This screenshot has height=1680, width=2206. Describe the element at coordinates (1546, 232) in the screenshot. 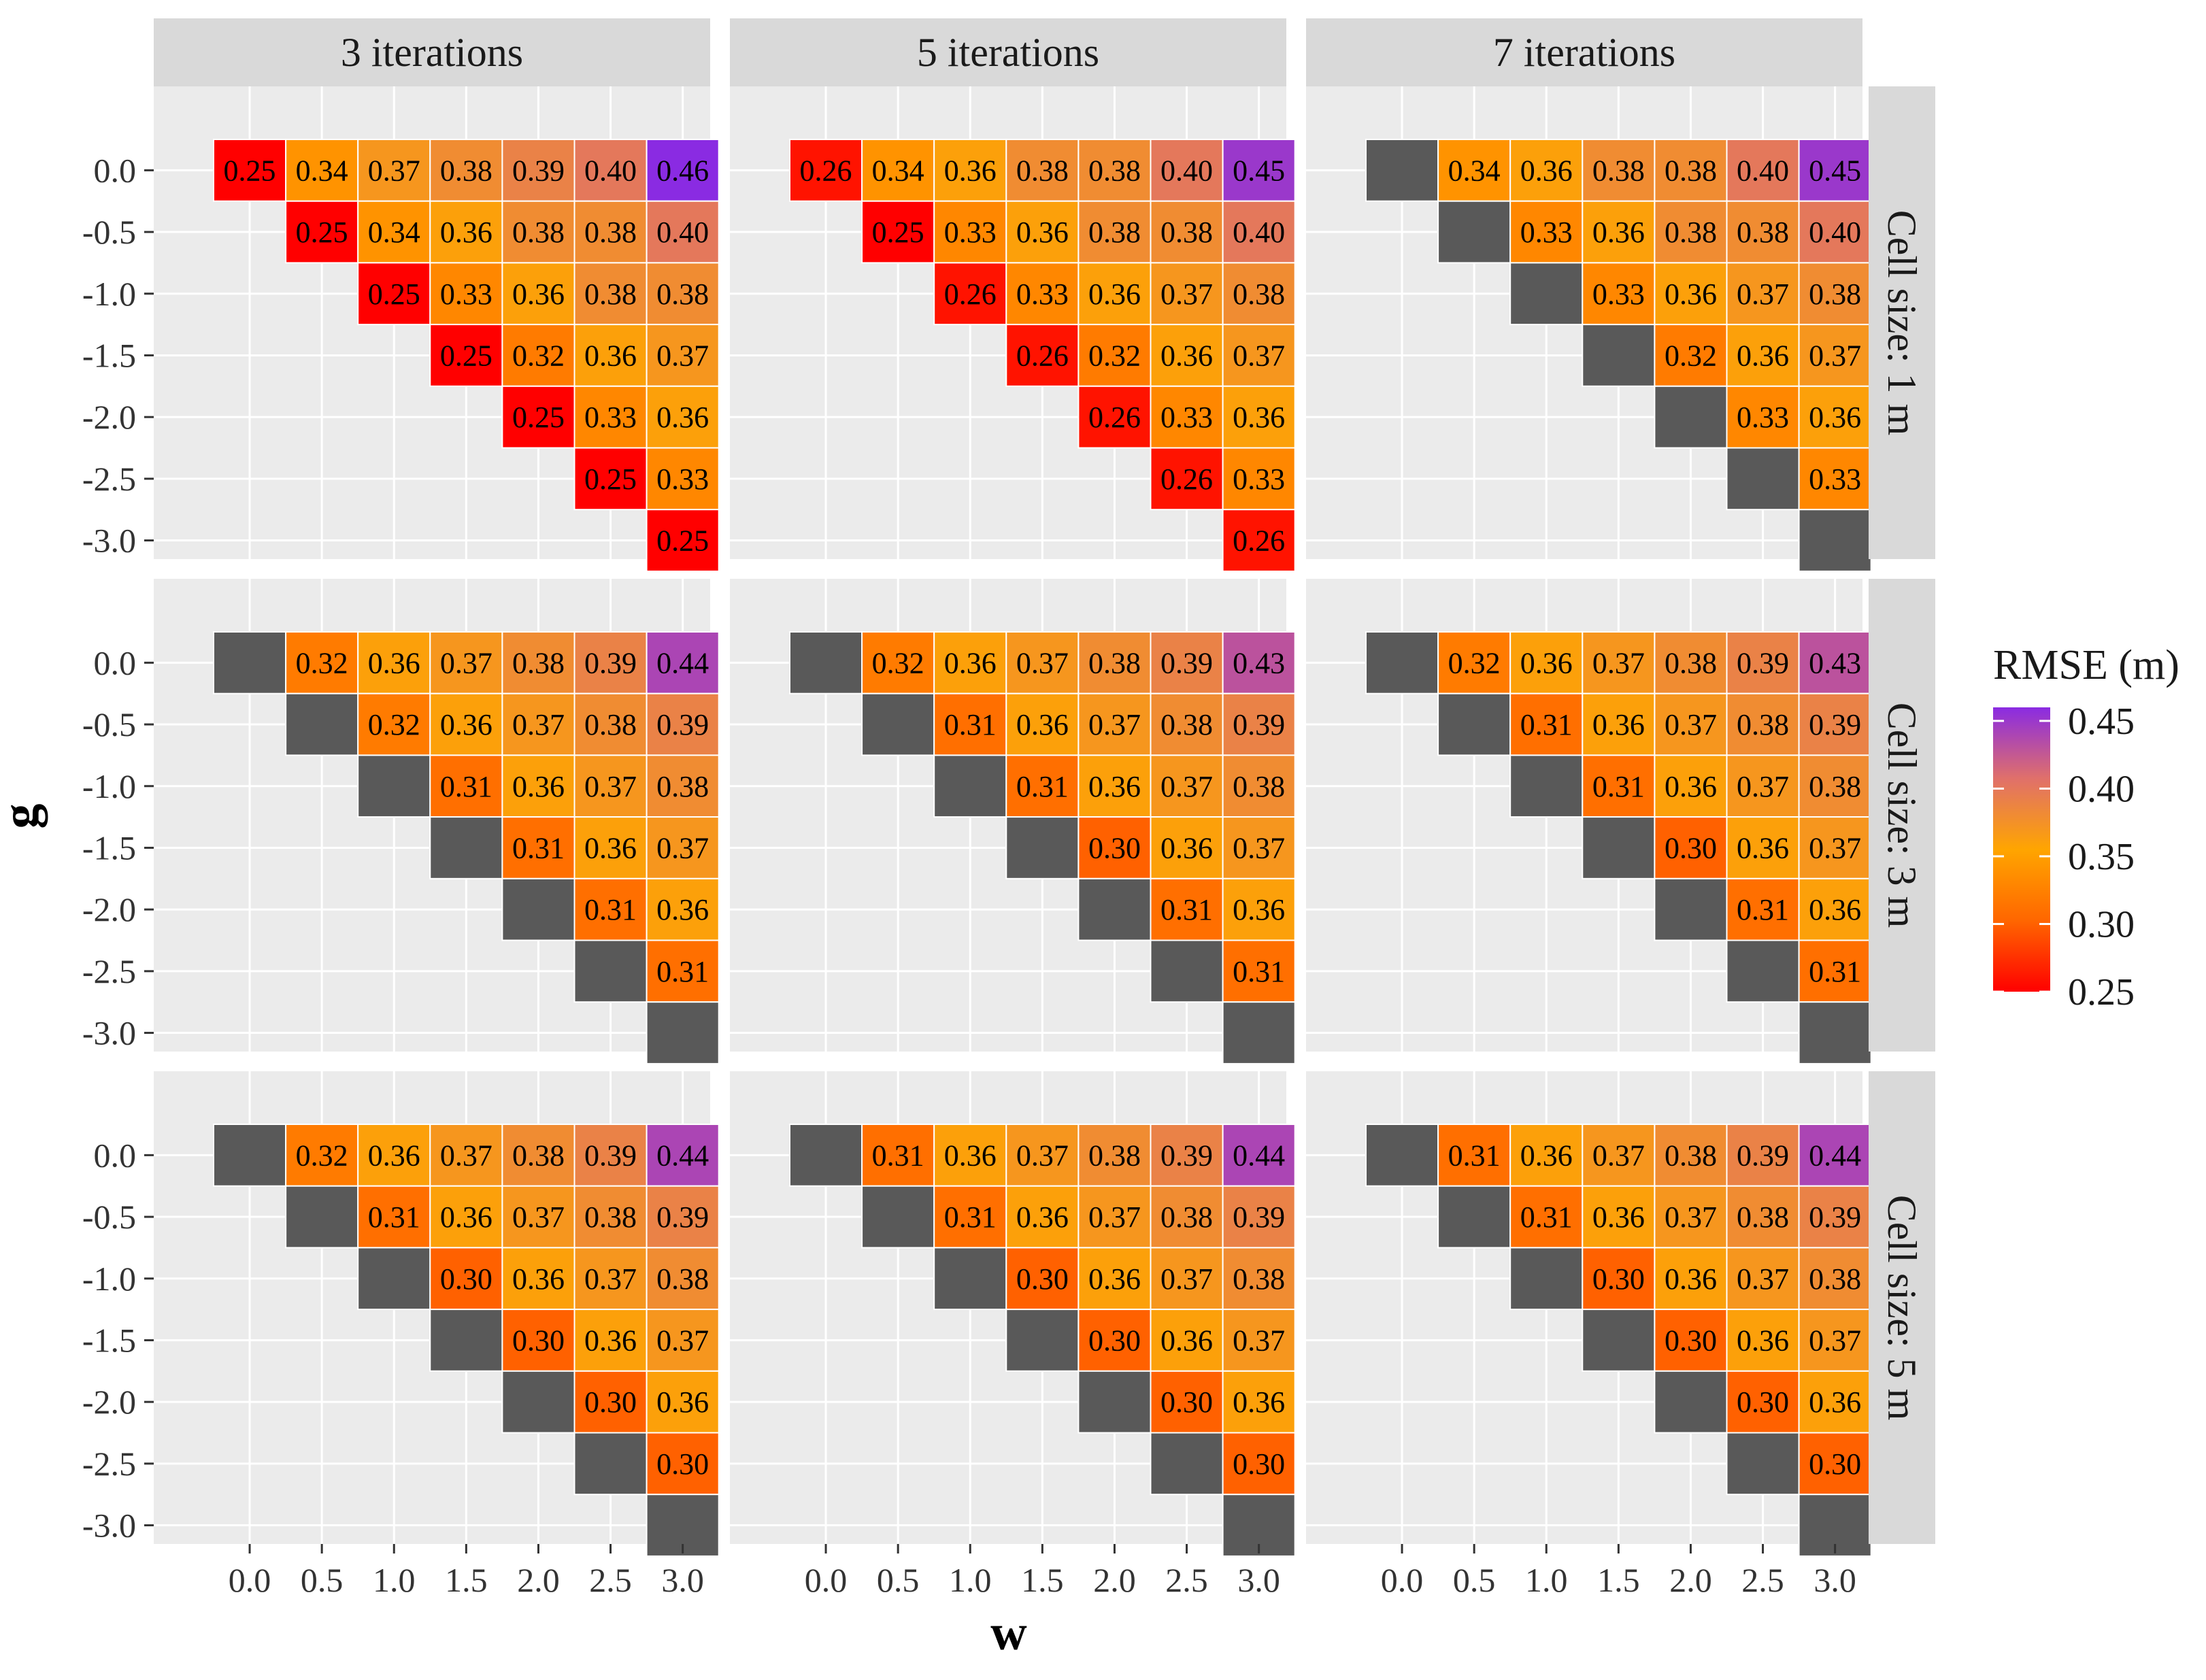

I see `cell-value-label: 0.33` at that location.